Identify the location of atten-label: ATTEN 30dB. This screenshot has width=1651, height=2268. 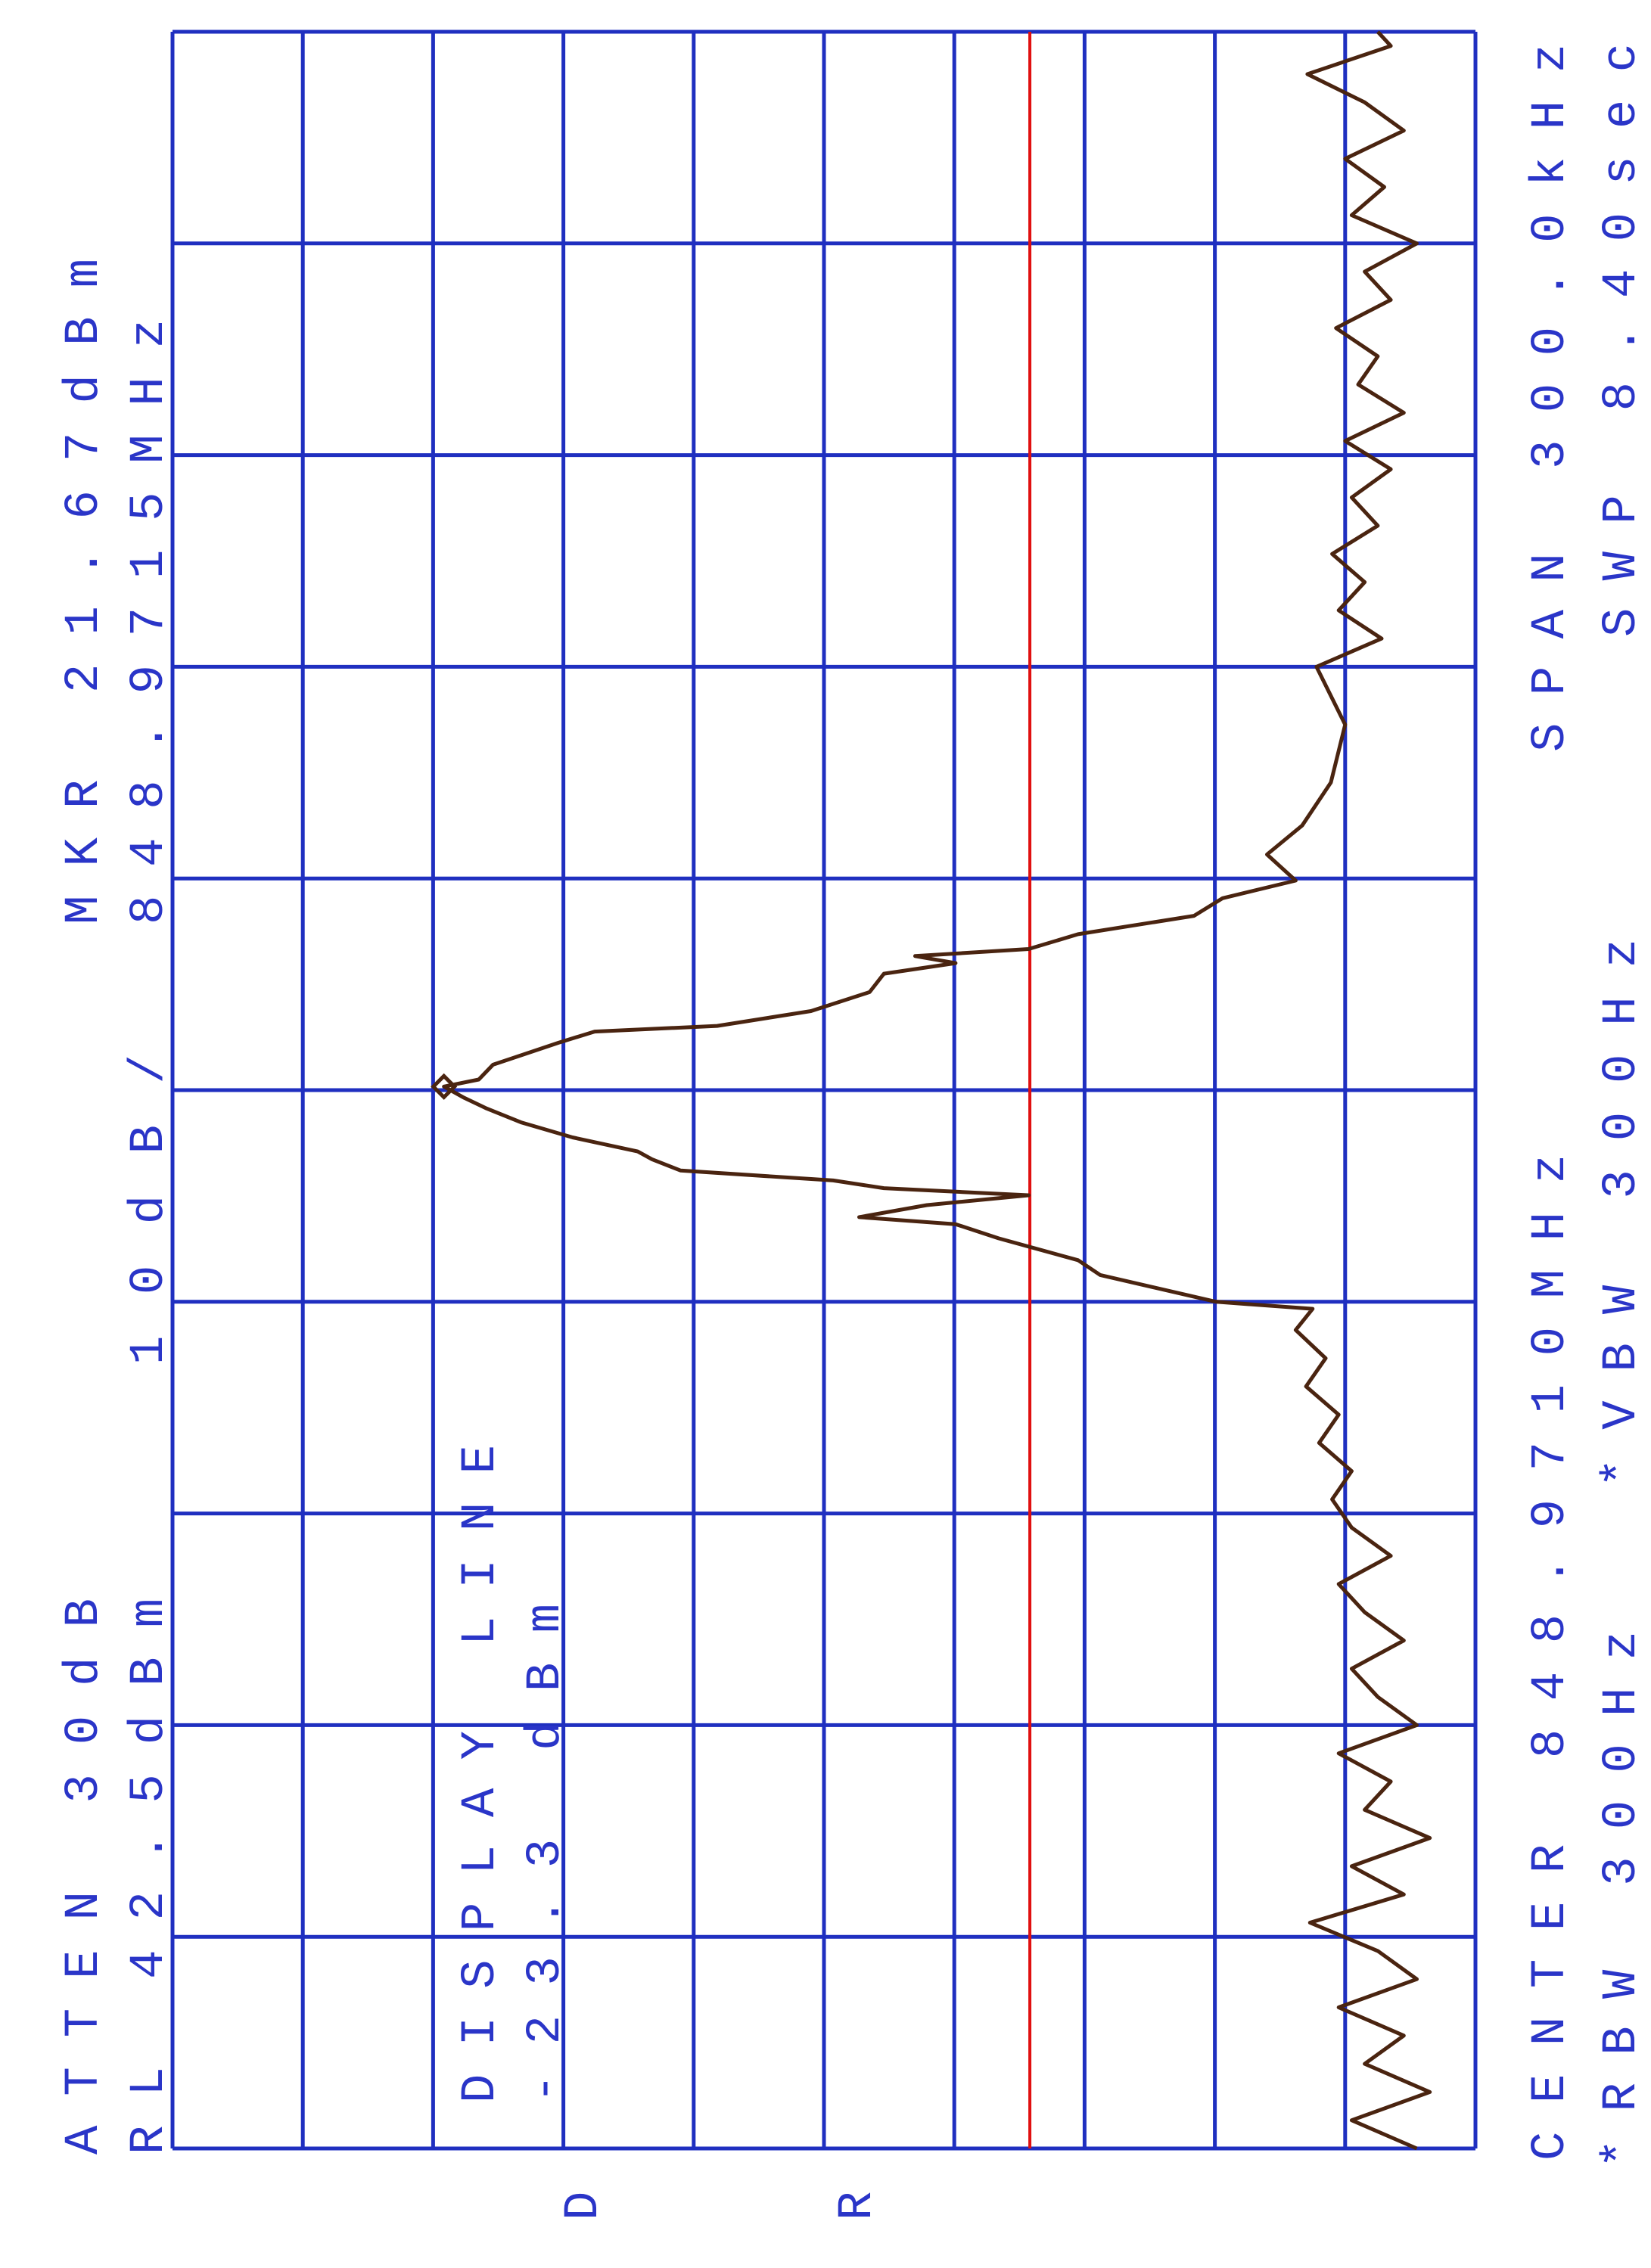
(85, 1877).